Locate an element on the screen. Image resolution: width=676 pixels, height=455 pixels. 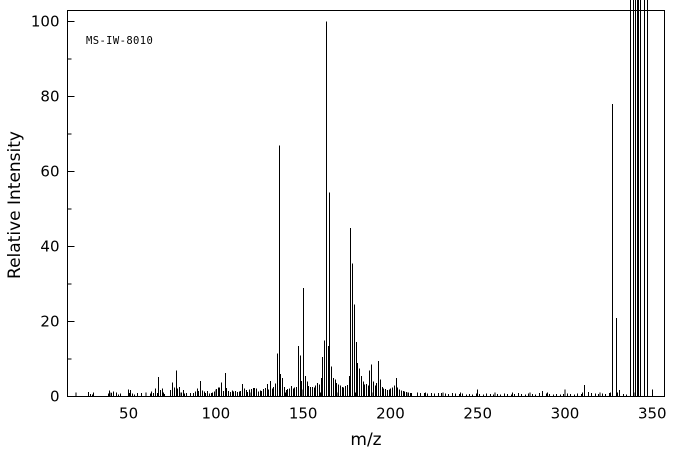
x-axis-ticks: 50 100 150 200 250 300 350 is located at coordinates (371, 406).